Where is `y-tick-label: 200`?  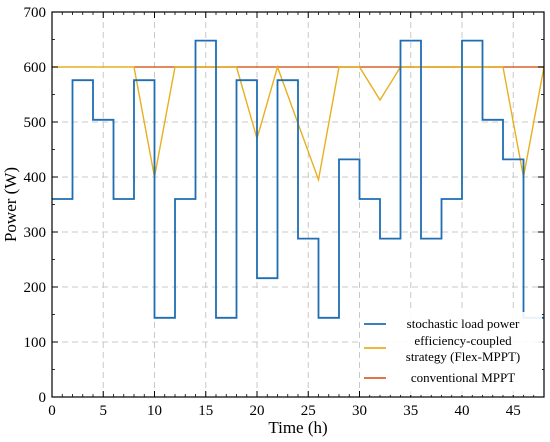 y-tick-label: 200 is located at coordinates (35, 288).